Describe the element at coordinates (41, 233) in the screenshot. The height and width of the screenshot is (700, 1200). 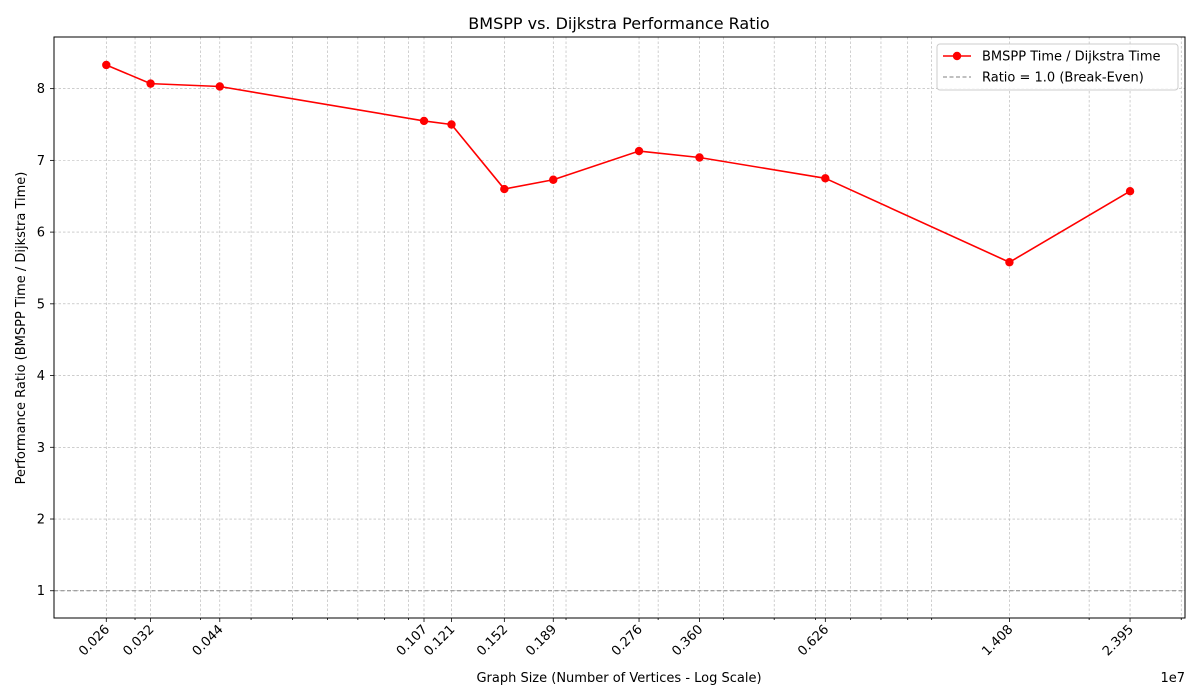
I see `y-tick-label: 6` at that location.